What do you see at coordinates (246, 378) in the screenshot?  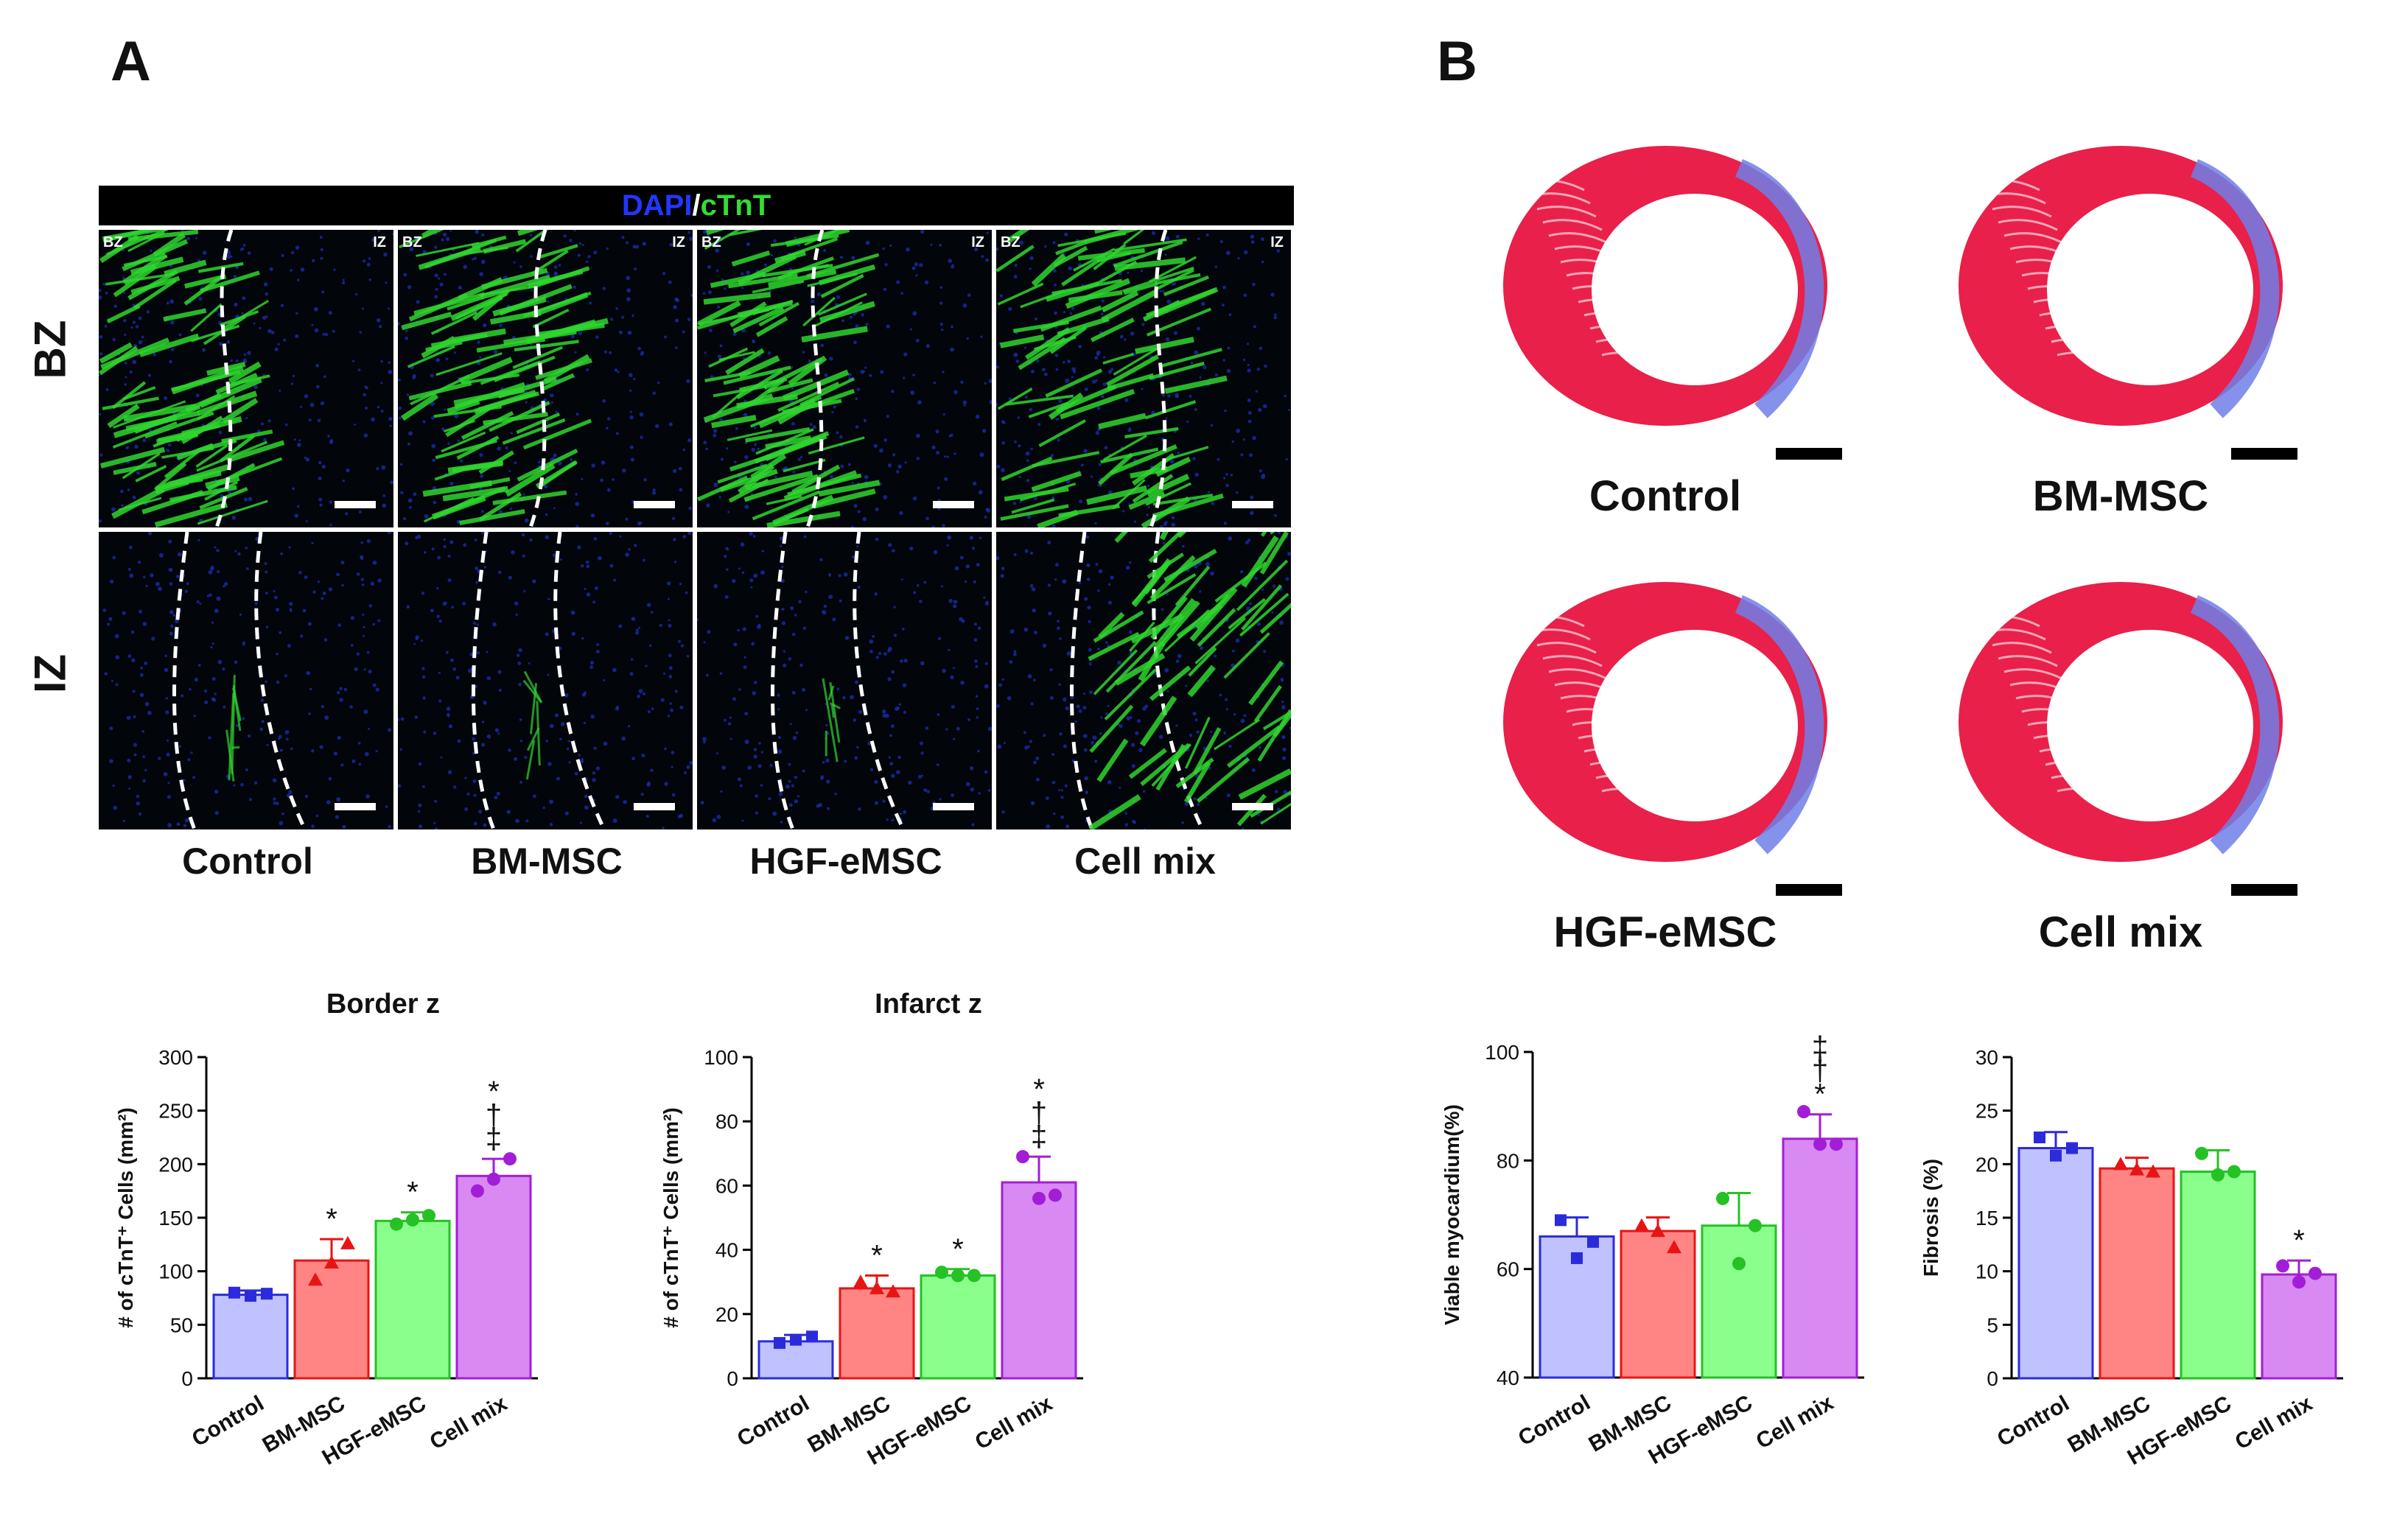 I see `micrograph-bz-control: BZ IZ` at bounding box center [246, 378].